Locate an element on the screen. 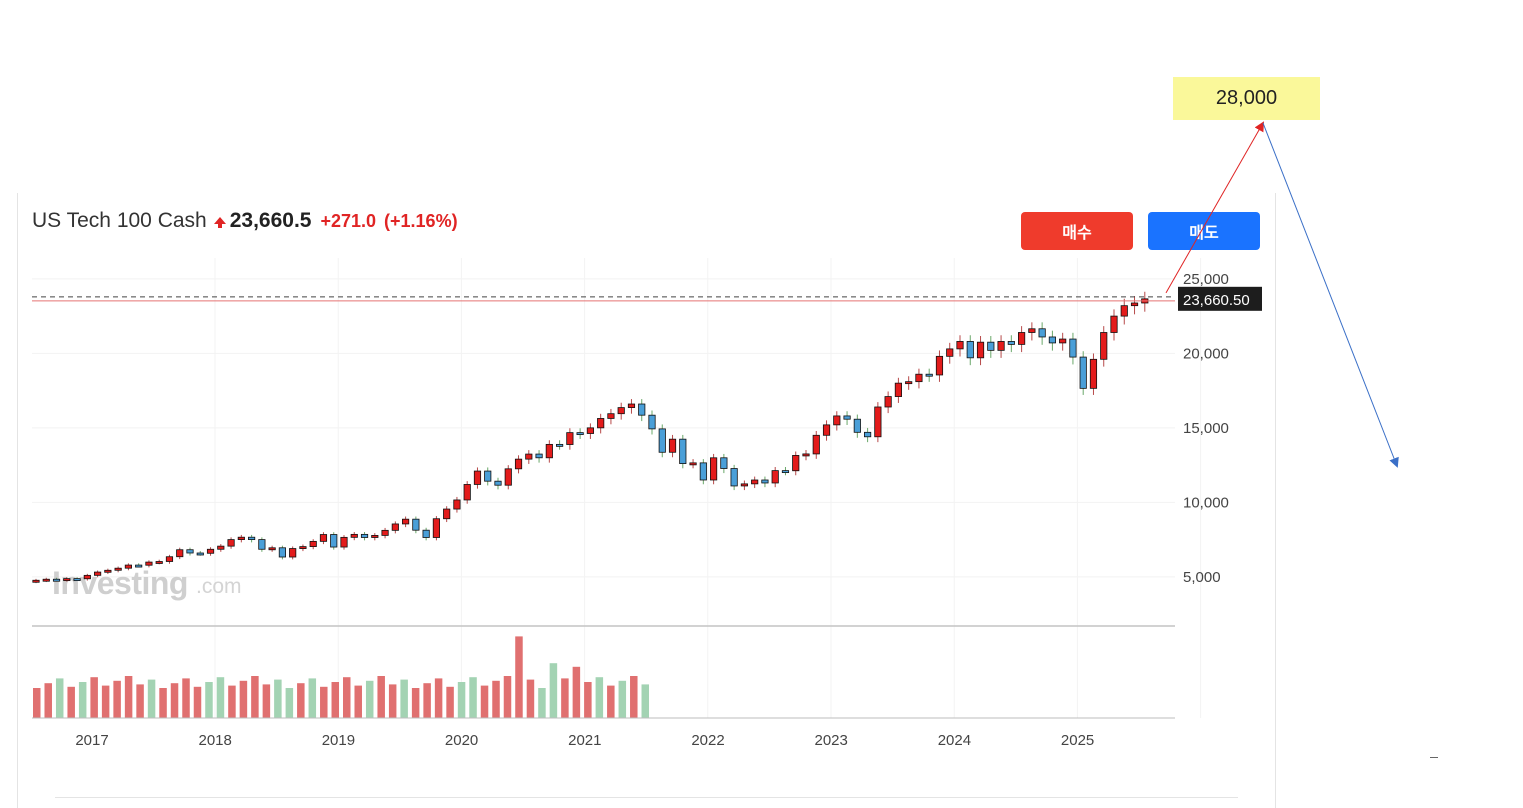 The width and height of the screenshot is (1523, 808). buy-button: 매수 is located at coordinates (1077, 231).